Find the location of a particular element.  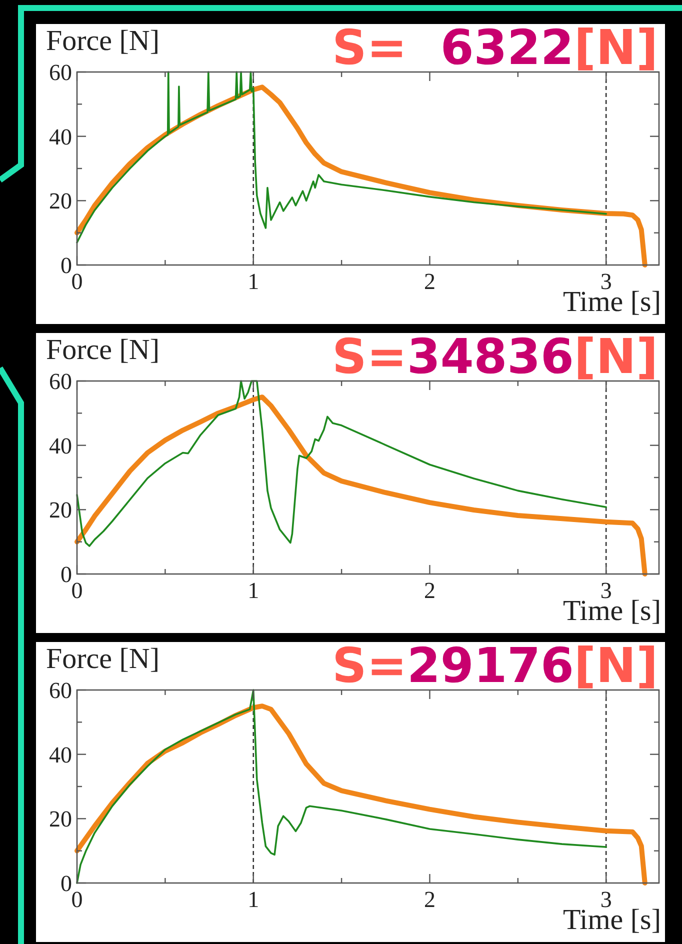

chart-title: S= 6322[N] is located at coordinates (495, 48).